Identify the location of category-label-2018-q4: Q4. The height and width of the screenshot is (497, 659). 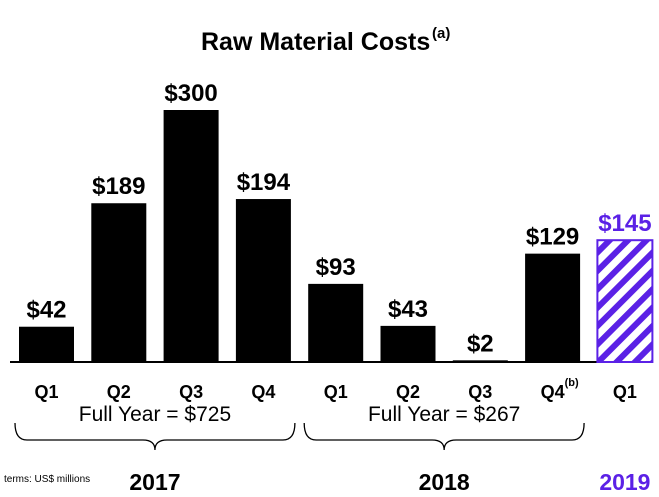
(553, 392).